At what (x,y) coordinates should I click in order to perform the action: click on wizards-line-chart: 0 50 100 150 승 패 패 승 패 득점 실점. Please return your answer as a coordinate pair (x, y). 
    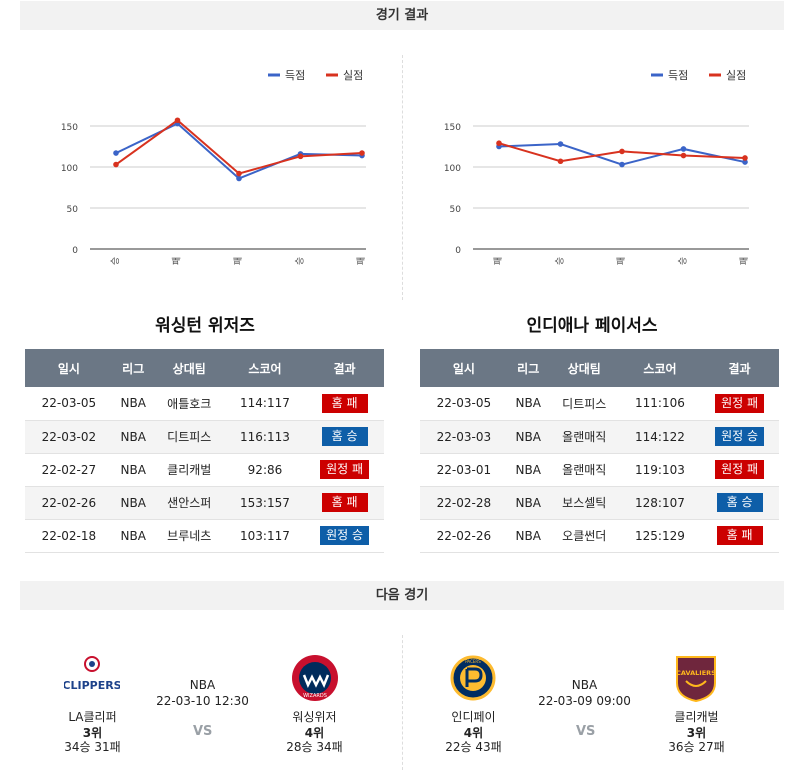
    Looking at the image, I should click on (214, 167).